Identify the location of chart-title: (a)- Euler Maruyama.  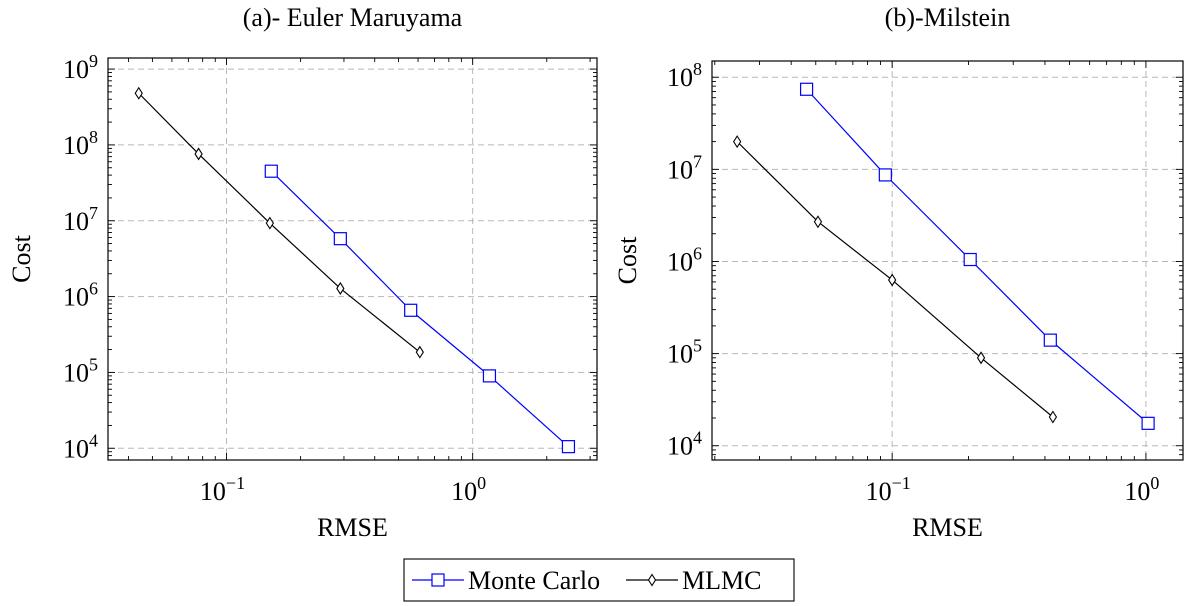
(353, 17).